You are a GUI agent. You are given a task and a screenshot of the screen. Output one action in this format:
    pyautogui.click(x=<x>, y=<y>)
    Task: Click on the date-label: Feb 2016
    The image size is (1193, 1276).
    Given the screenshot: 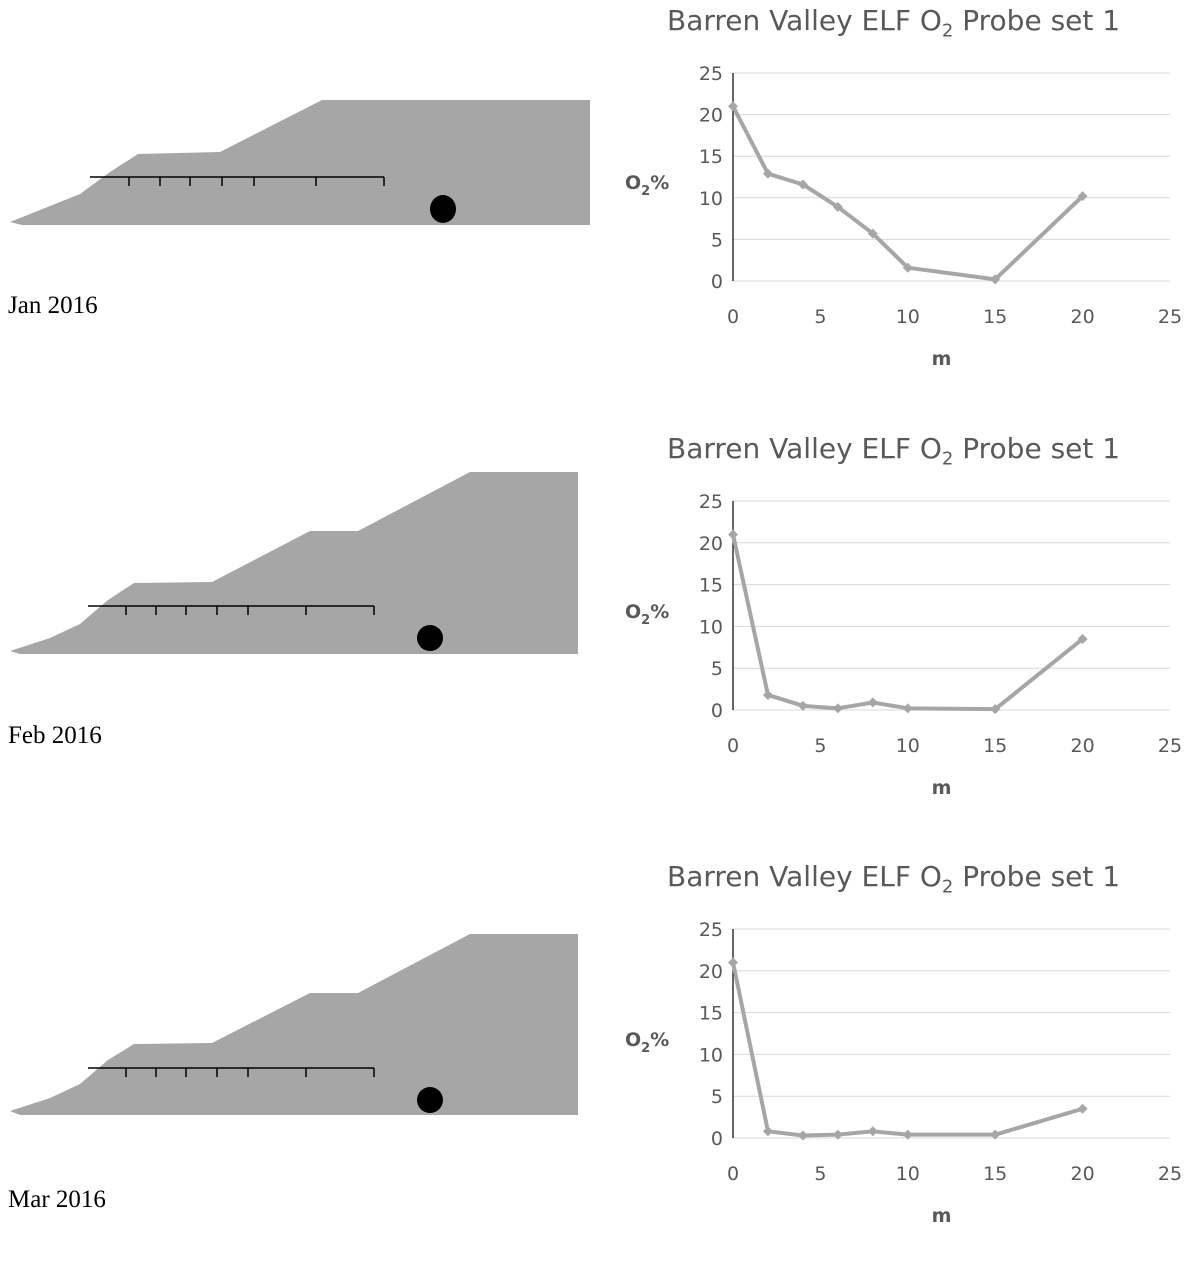 What is the action you would take?
    pyautogui.click(x=55, y=735)
    